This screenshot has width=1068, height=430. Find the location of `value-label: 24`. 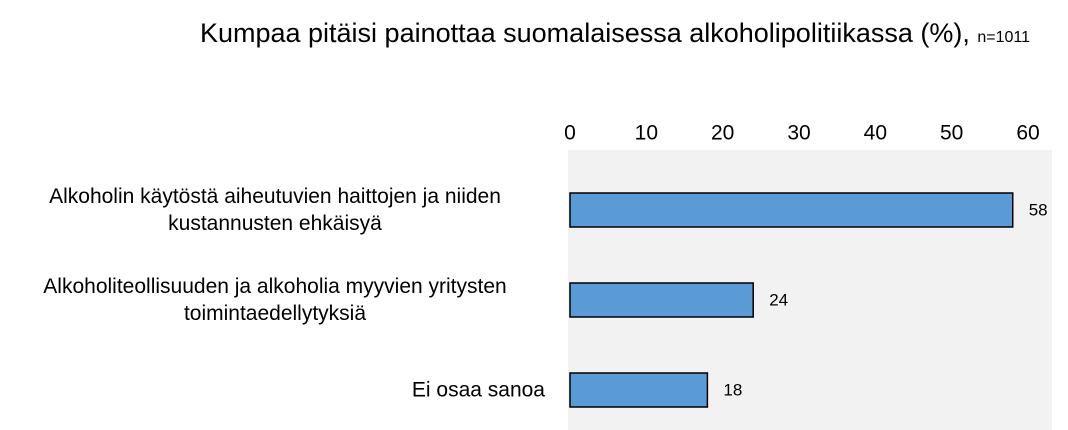

value-label: 24 is located at coordinates (778, 299).